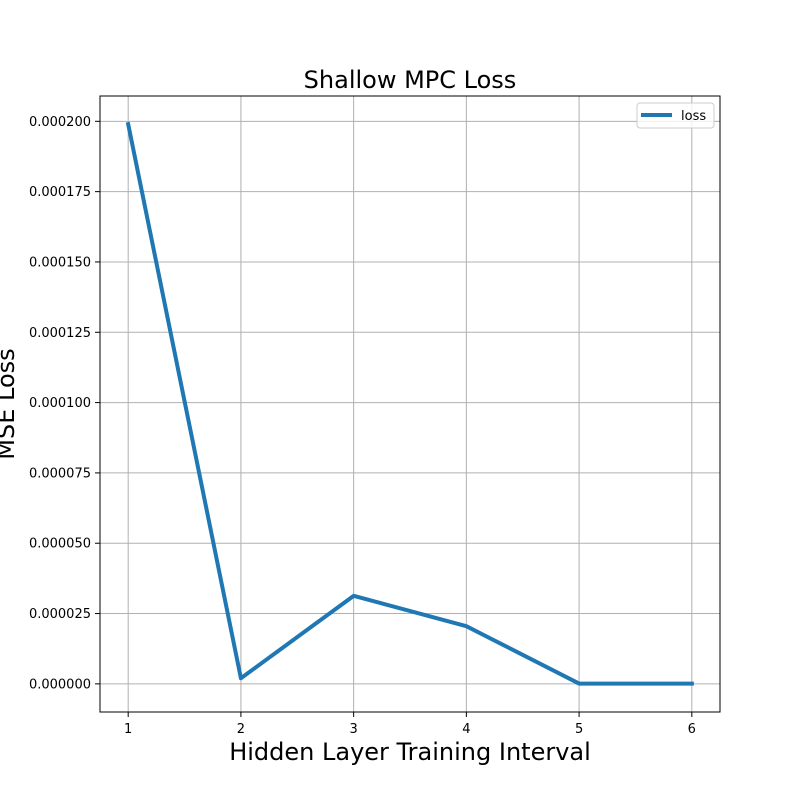 This screenshot has width=800, height=800. I want to click on y-tick-label: 0.000200, so click(60, 122).